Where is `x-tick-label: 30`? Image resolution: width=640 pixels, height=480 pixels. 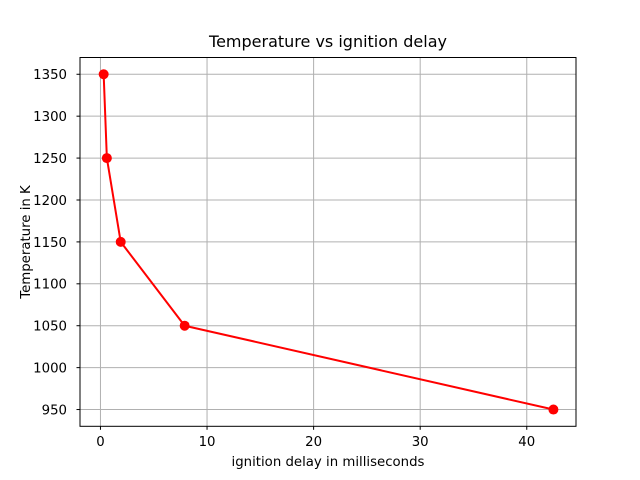
x-tick-label: 30 is located at coordinates (420, 442).